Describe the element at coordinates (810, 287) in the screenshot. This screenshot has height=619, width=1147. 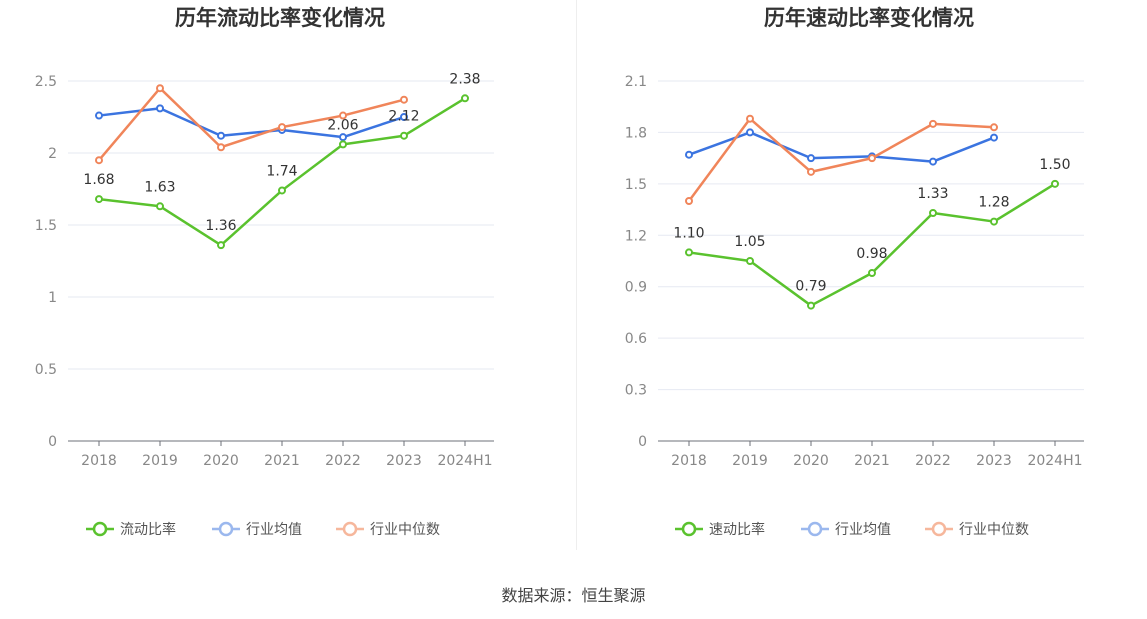
I see `data-label: 0.79` at that location.